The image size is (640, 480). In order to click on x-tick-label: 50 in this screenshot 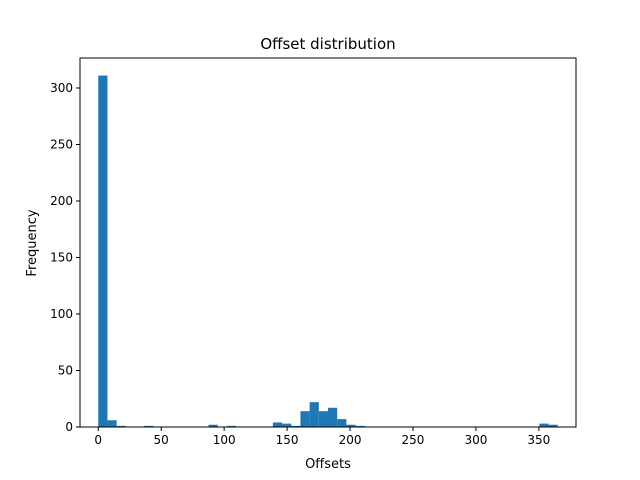, I will do `click(161, 440)`.